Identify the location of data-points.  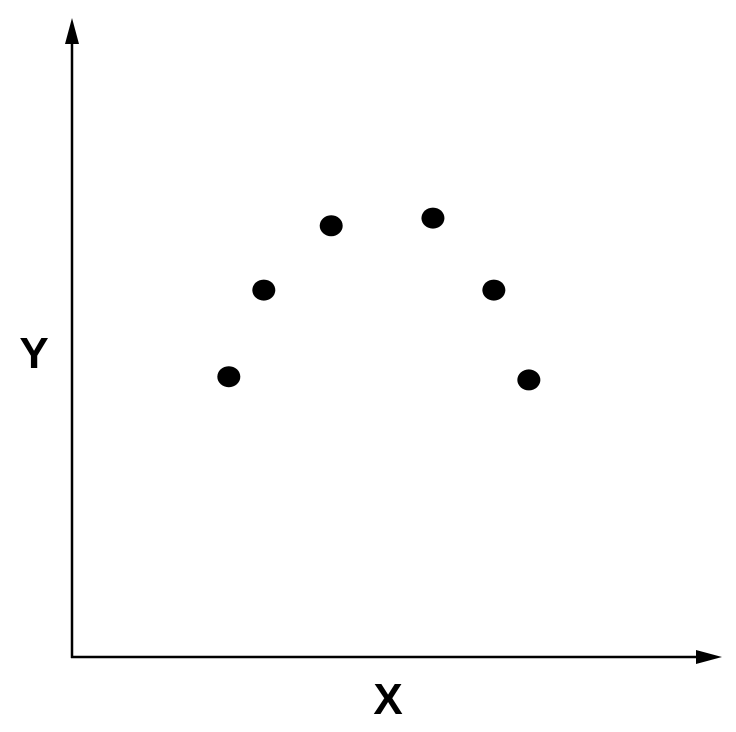
(379, 299).